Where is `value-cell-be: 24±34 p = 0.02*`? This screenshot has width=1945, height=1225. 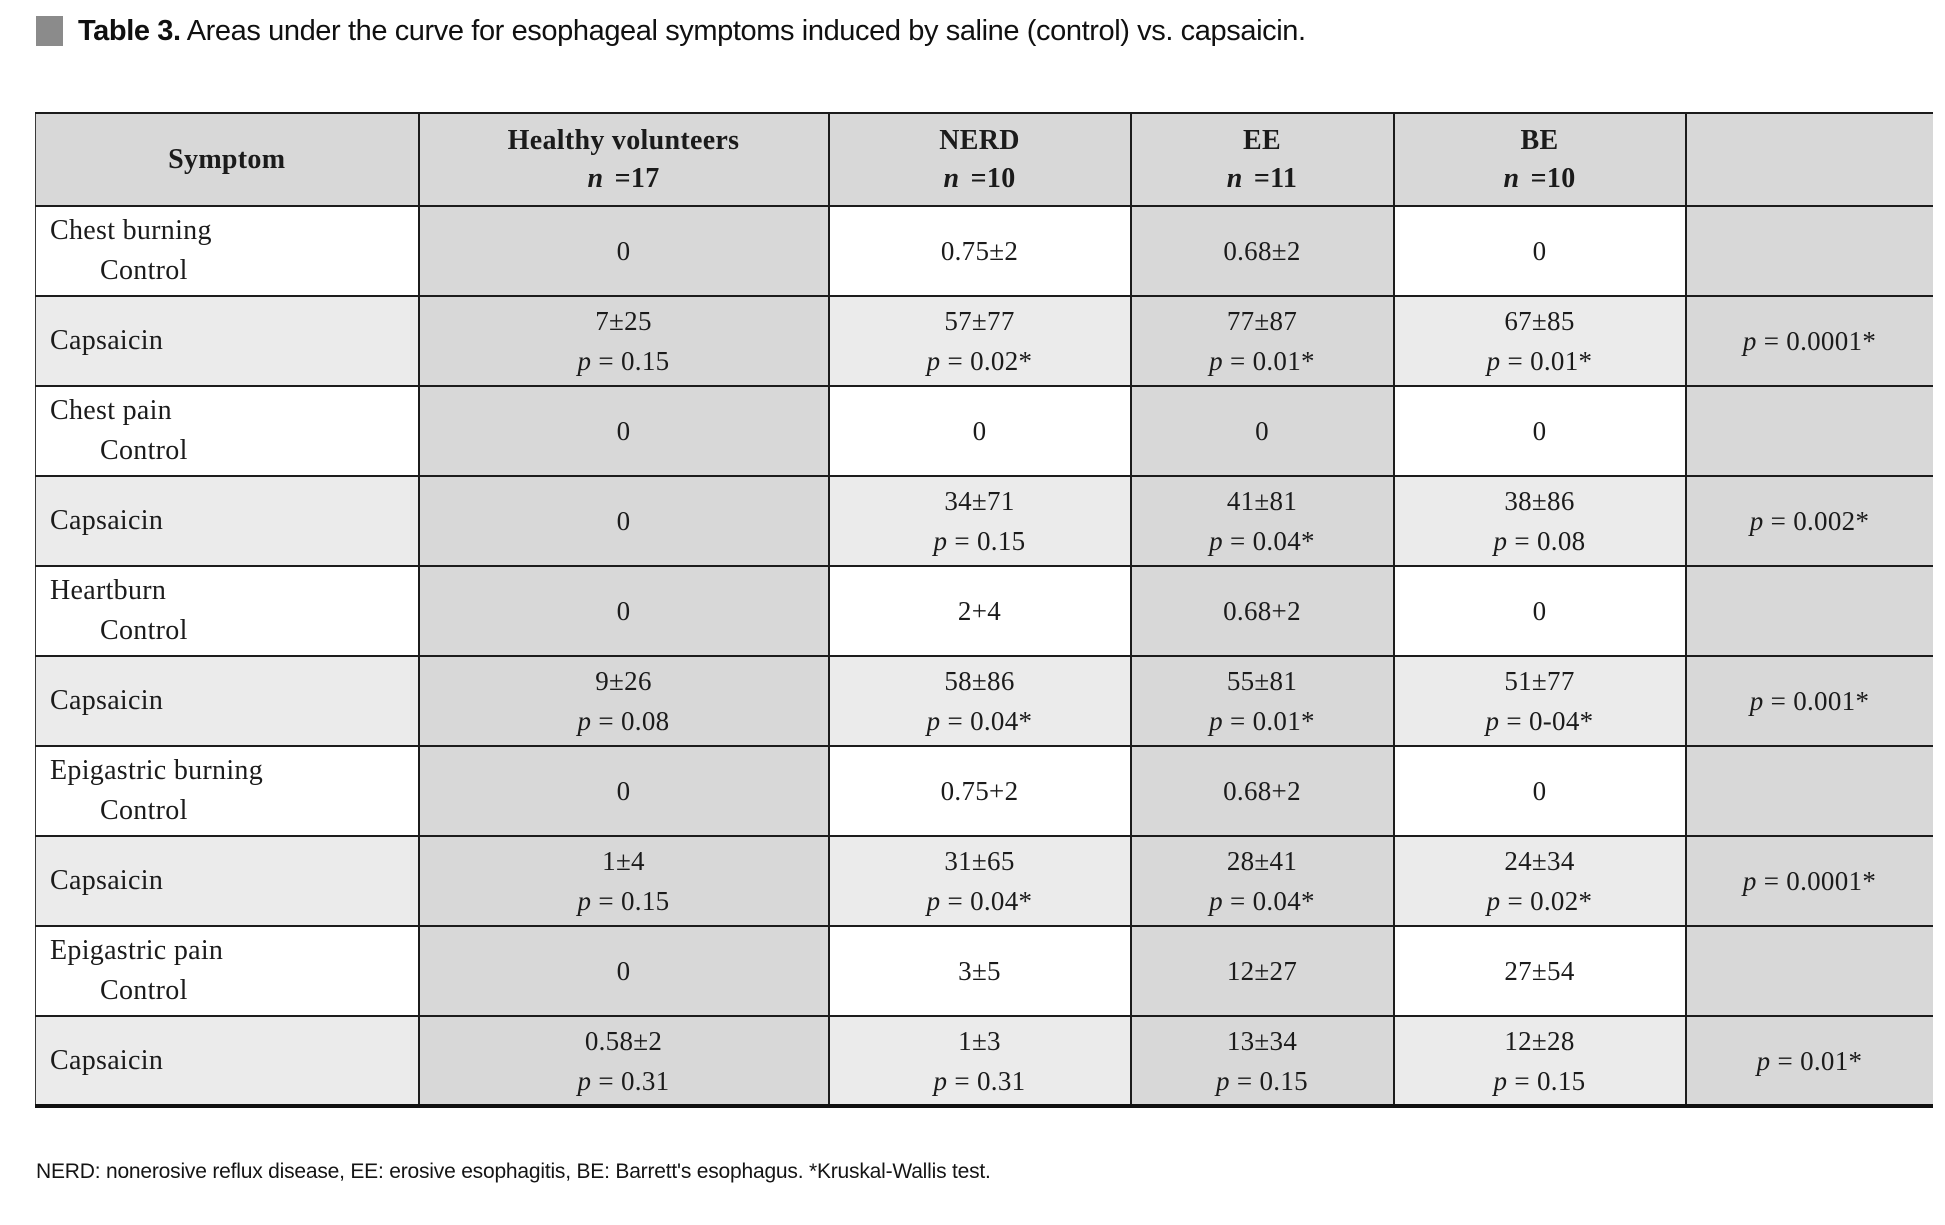
value-cell-be: 24±34 p = 0.02* is located at coordinates (1539, 881).